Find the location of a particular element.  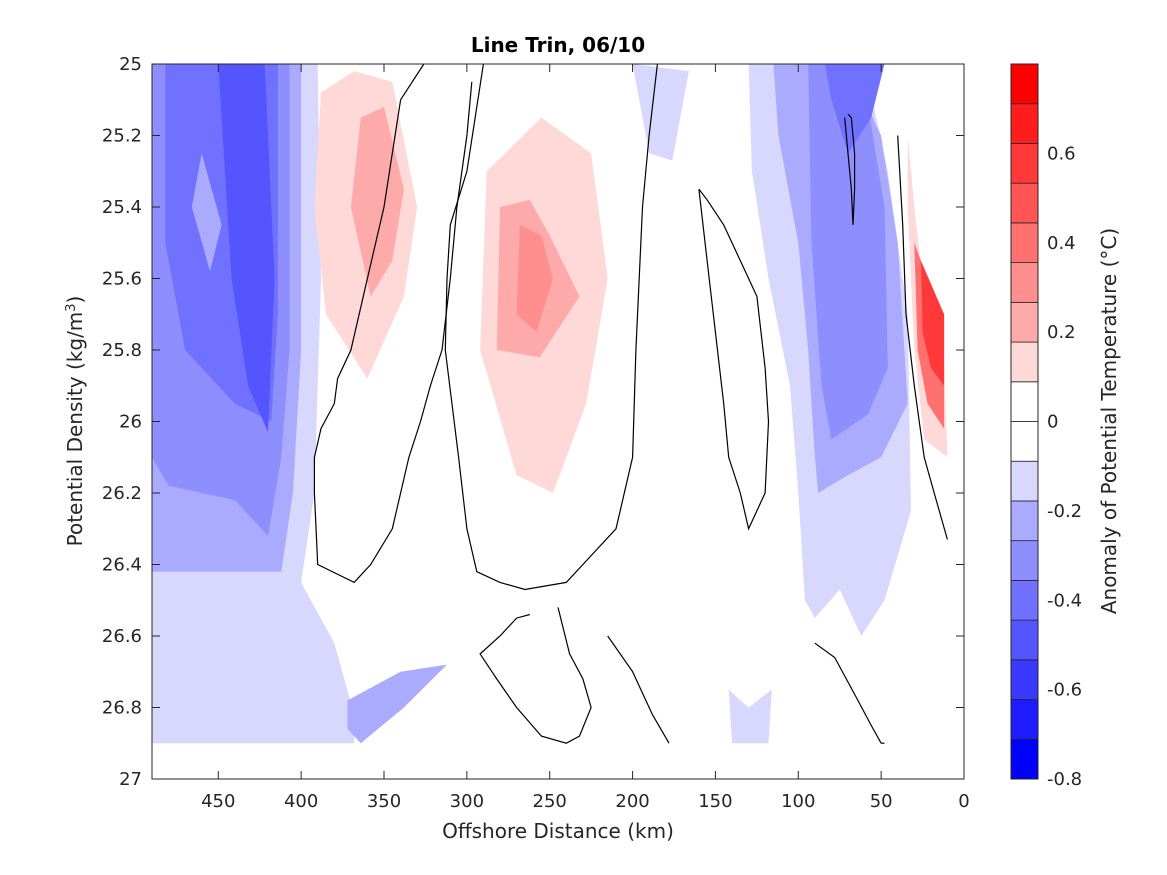

colorbar-tick-label: 0 is located at coordinates (1052, 422).